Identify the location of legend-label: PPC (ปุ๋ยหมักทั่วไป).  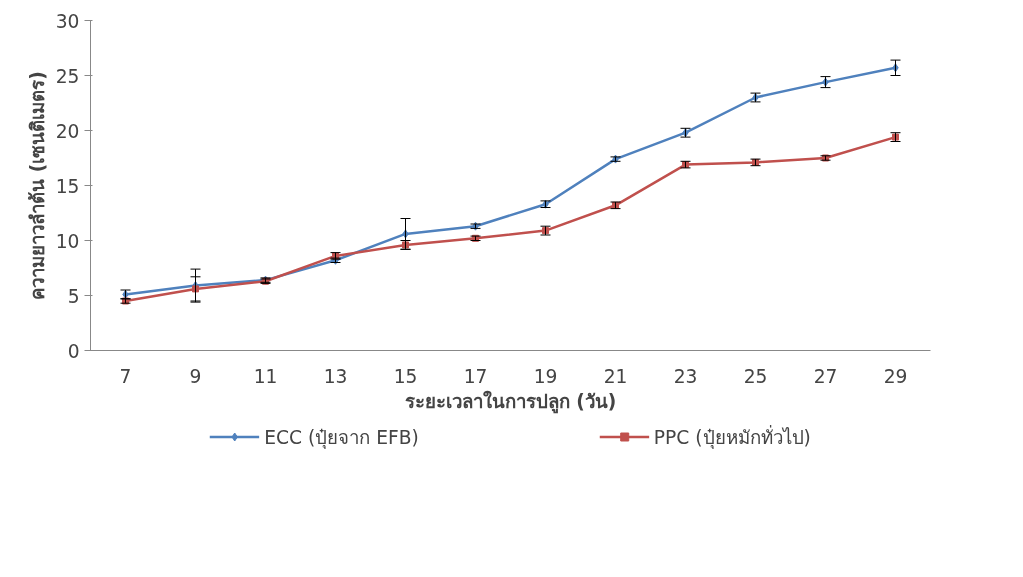
(732, 437).